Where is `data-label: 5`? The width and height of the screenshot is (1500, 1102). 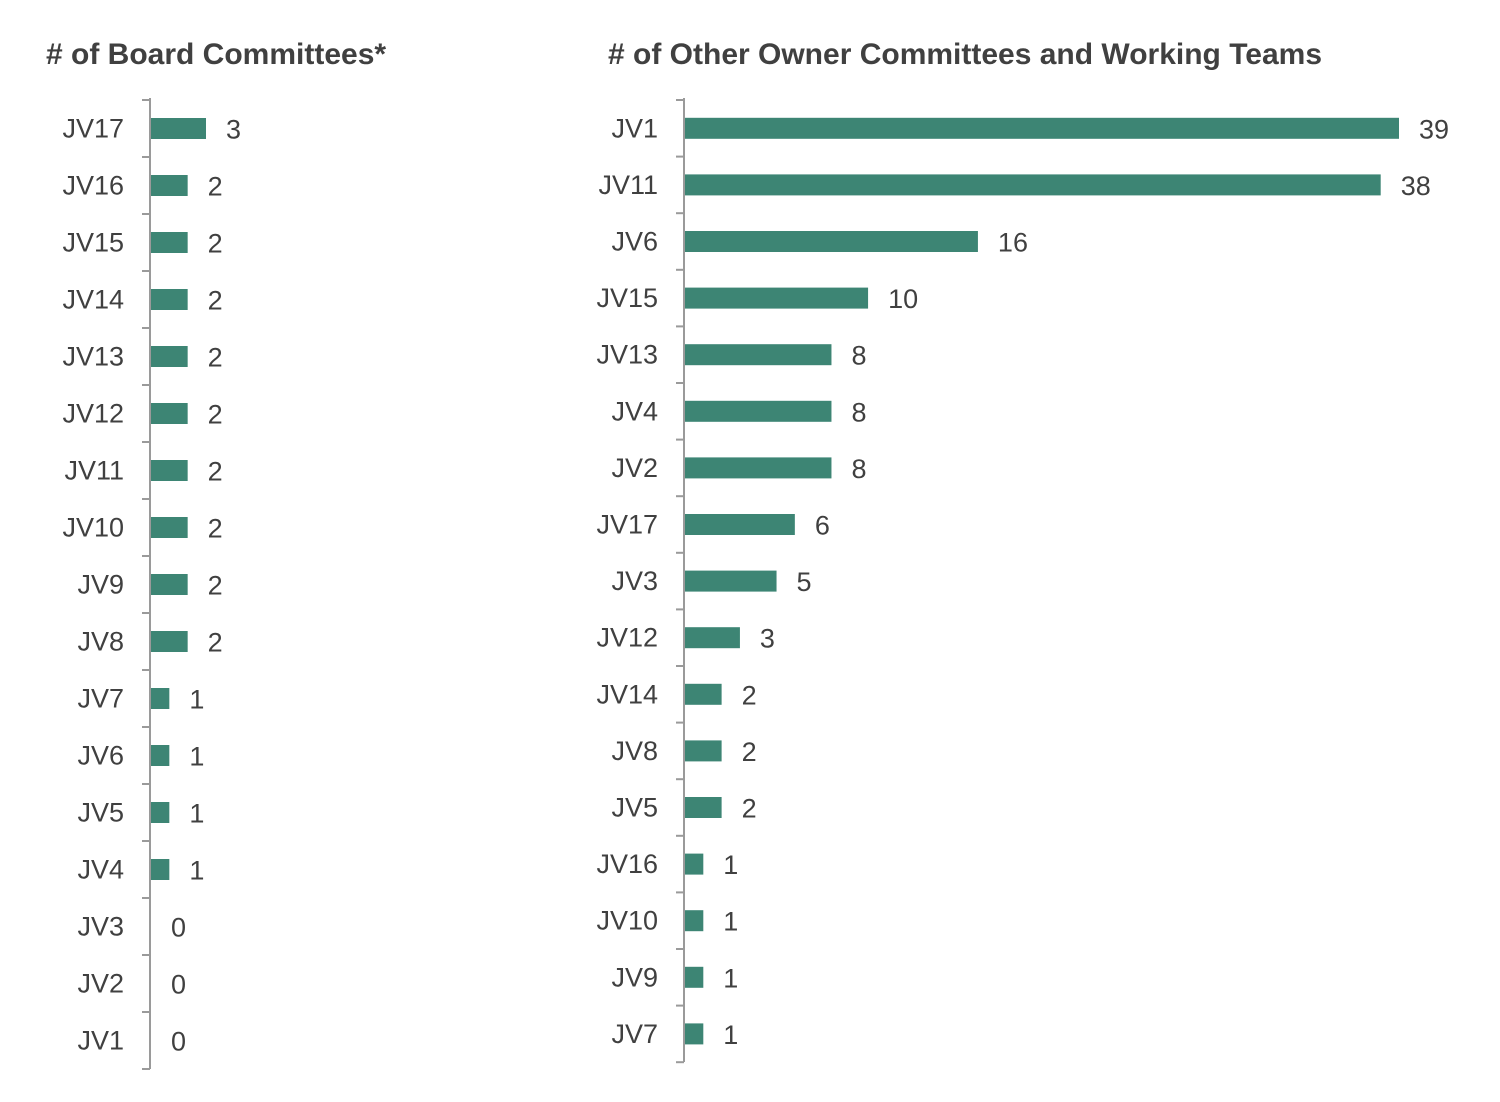 data-label: 5 is located at coordinates (804, 582).